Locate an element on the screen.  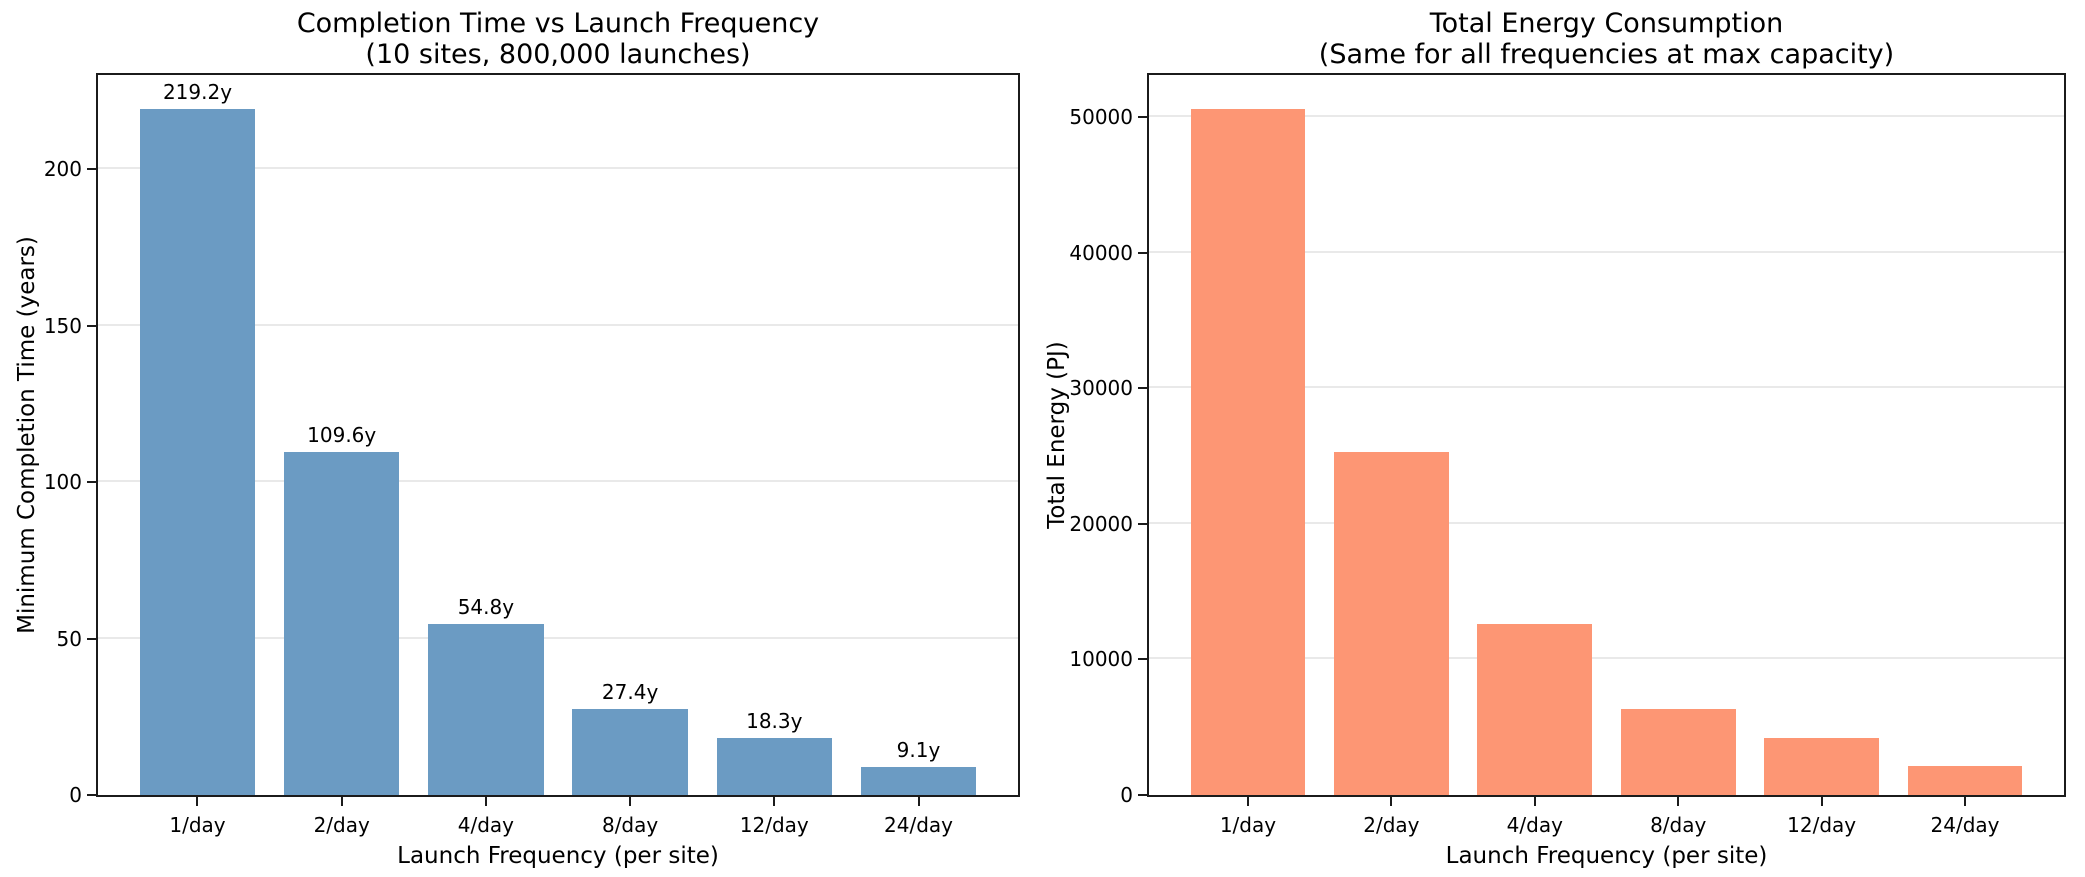
bar-value-label: 219.2y is located at coordinates (197, 92).